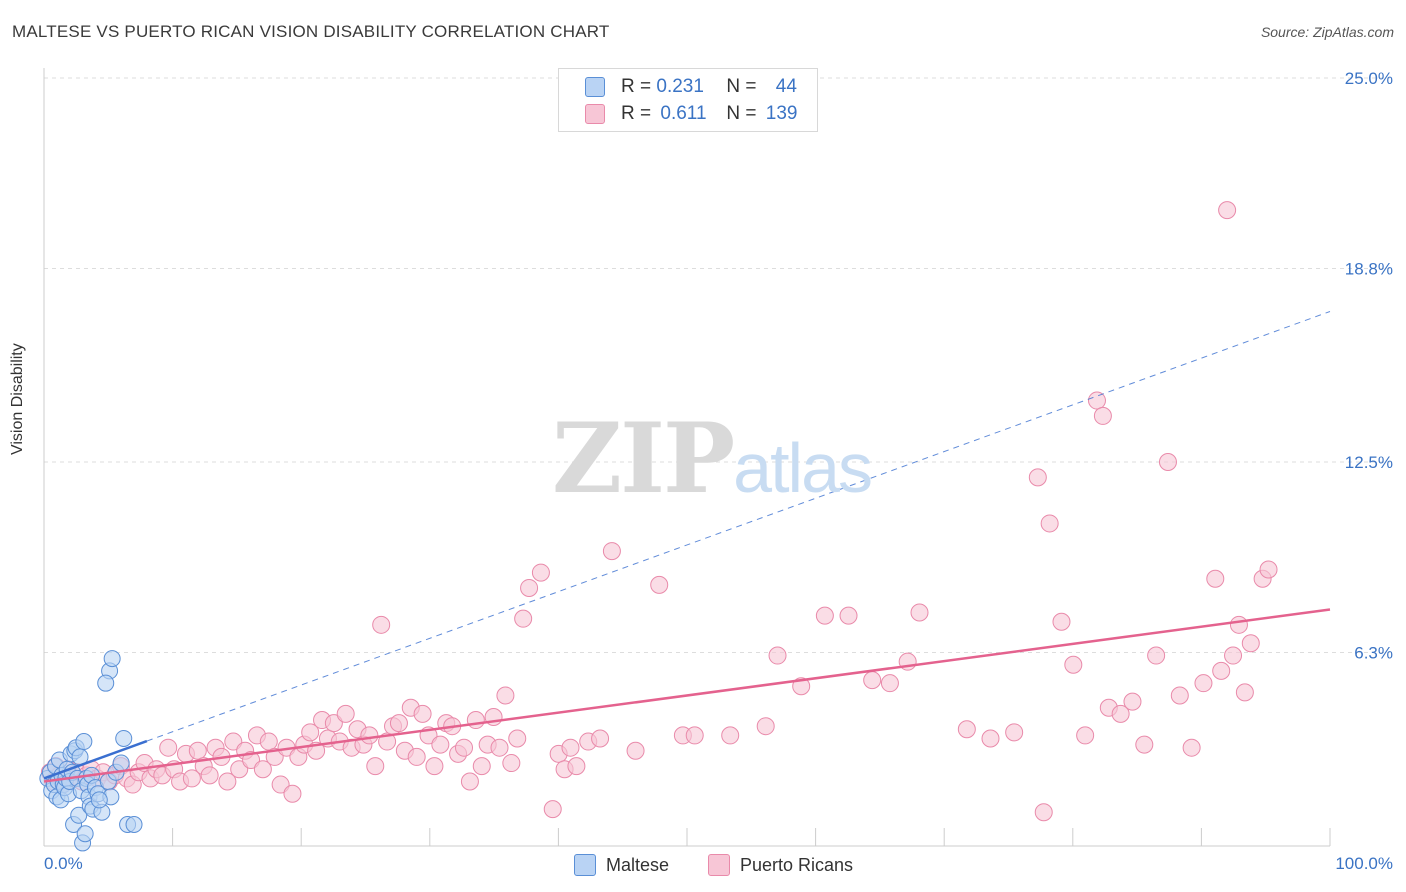  What do you see at coordinates (1364, 863) in the screenshot?
I see `x-tick-label: 100.0%` at bounding box center [1364, 863].